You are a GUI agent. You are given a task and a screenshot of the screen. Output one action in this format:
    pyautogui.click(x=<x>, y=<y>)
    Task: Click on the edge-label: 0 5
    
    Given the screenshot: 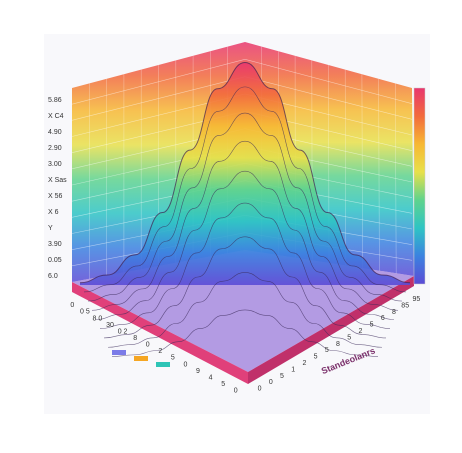 What is the action you would take?
    pyautogui.click(x=85, y=312)
    